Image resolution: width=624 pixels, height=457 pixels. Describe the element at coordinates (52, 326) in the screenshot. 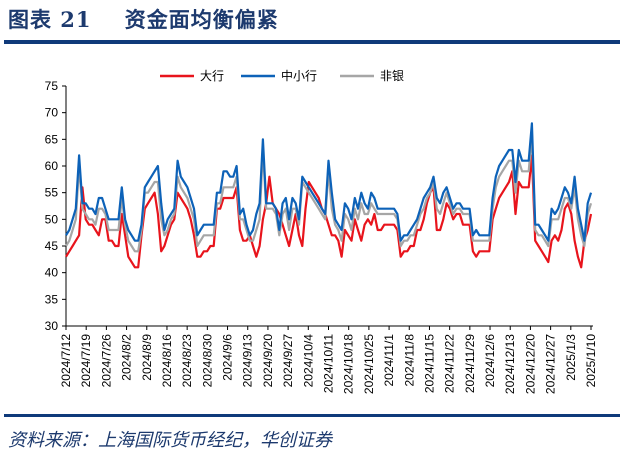

I see `y-tick-label: 30` at that location.